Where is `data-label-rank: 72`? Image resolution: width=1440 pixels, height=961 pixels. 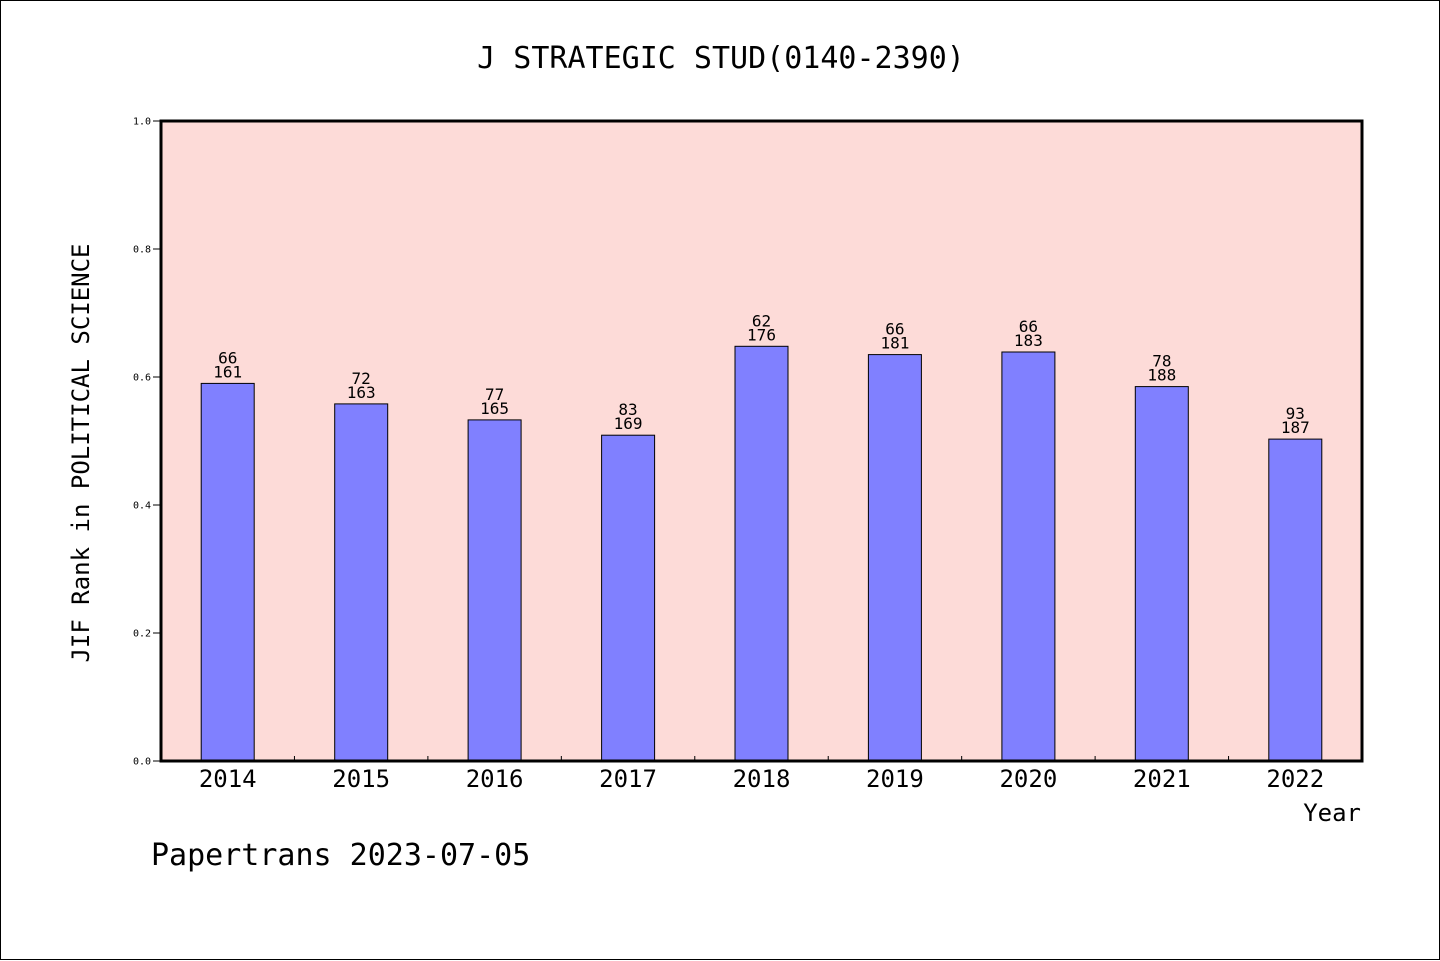
data-label-rank: 72 is located at coordinates (361, 378).